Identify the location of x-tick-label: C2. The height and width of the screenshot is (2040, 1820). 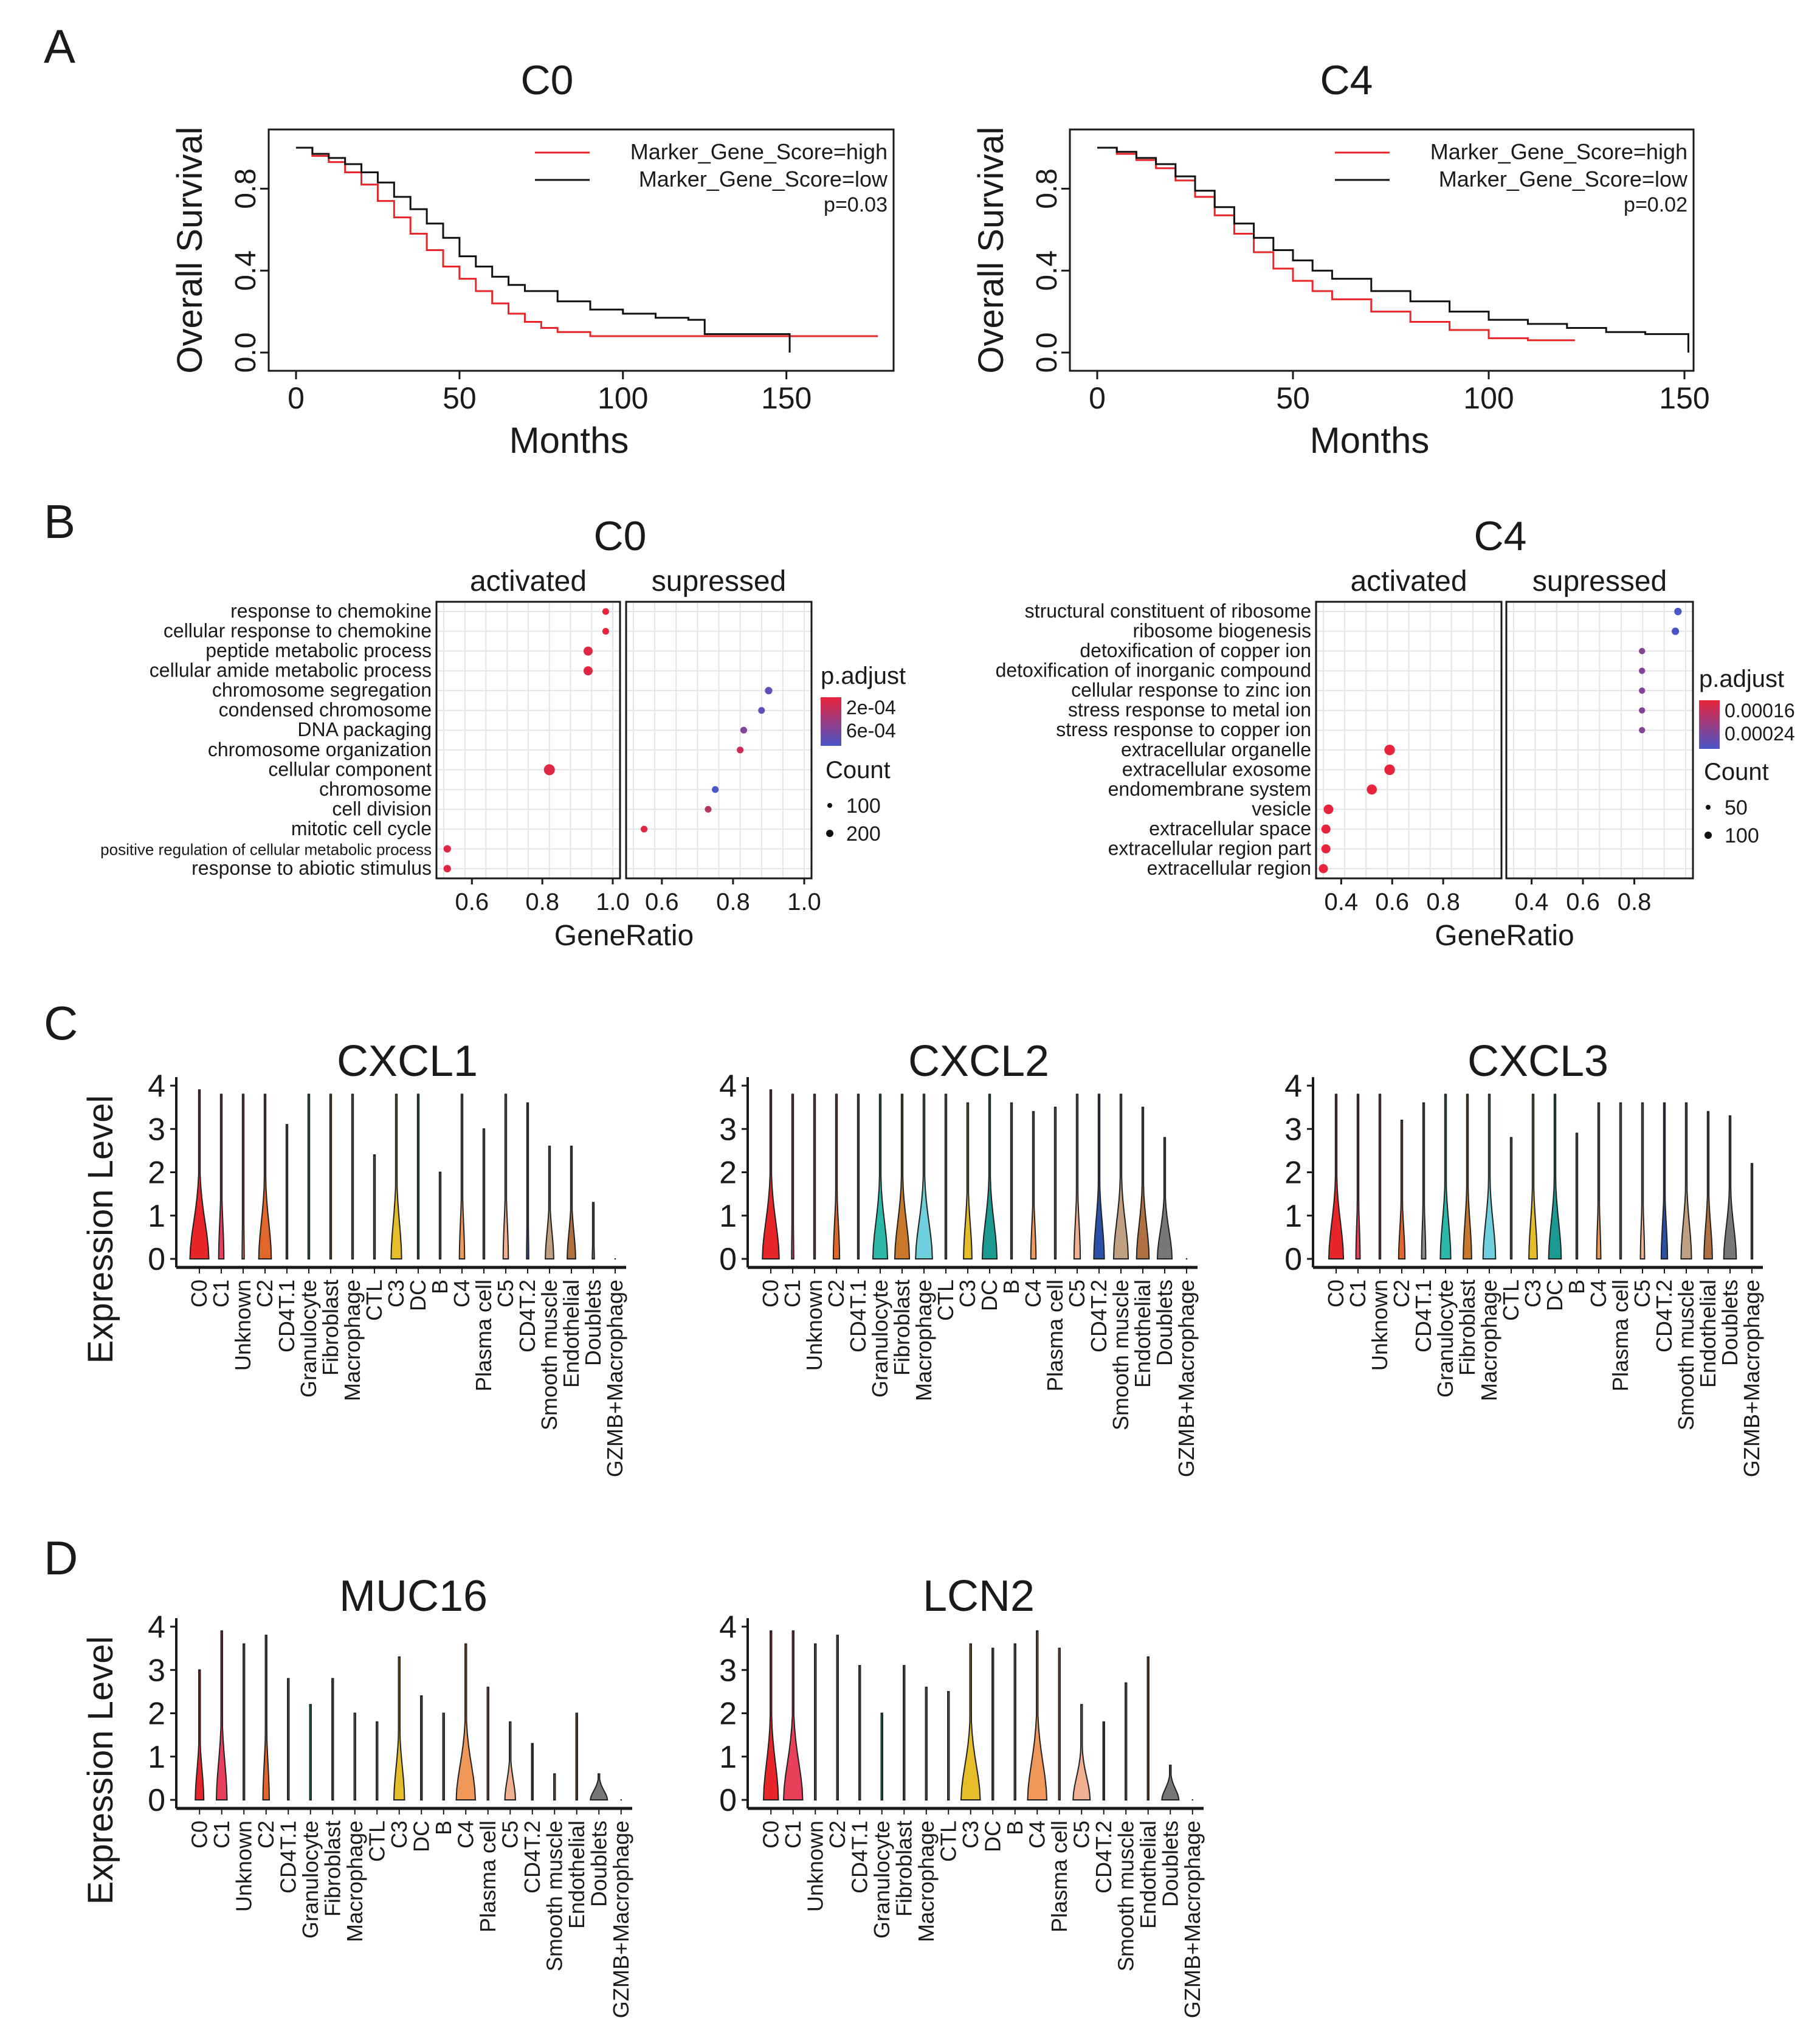
(837, 1835).